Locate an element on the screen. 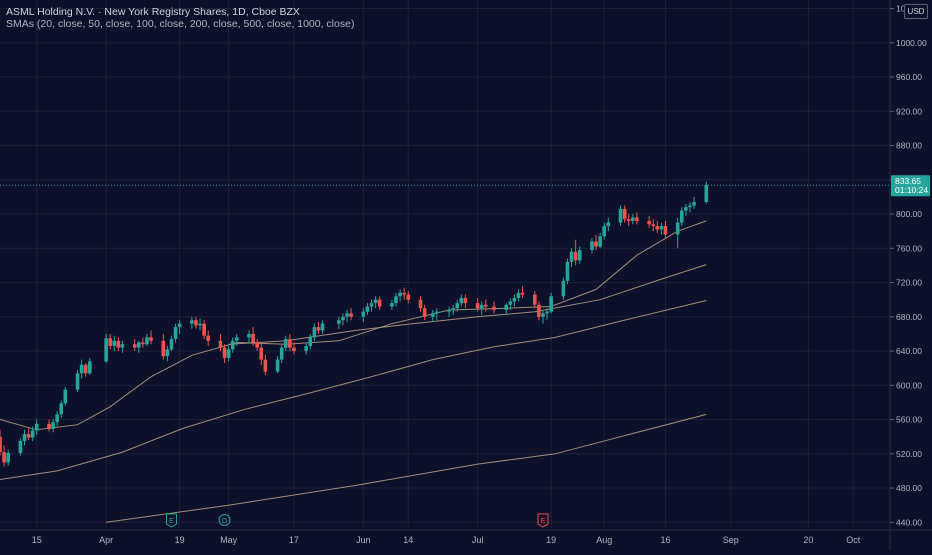 The width and height of the screenshot is (932, 555). time-tick-label: Apr is located at coordinates (106, 540).